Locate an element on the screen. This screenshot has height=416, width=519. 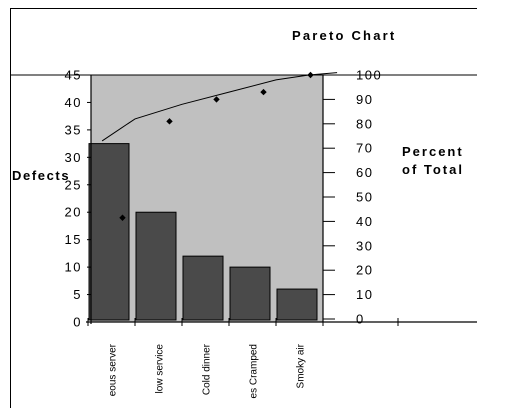
x-category-label-5: Smoky air is located at coordinates (301, 365).